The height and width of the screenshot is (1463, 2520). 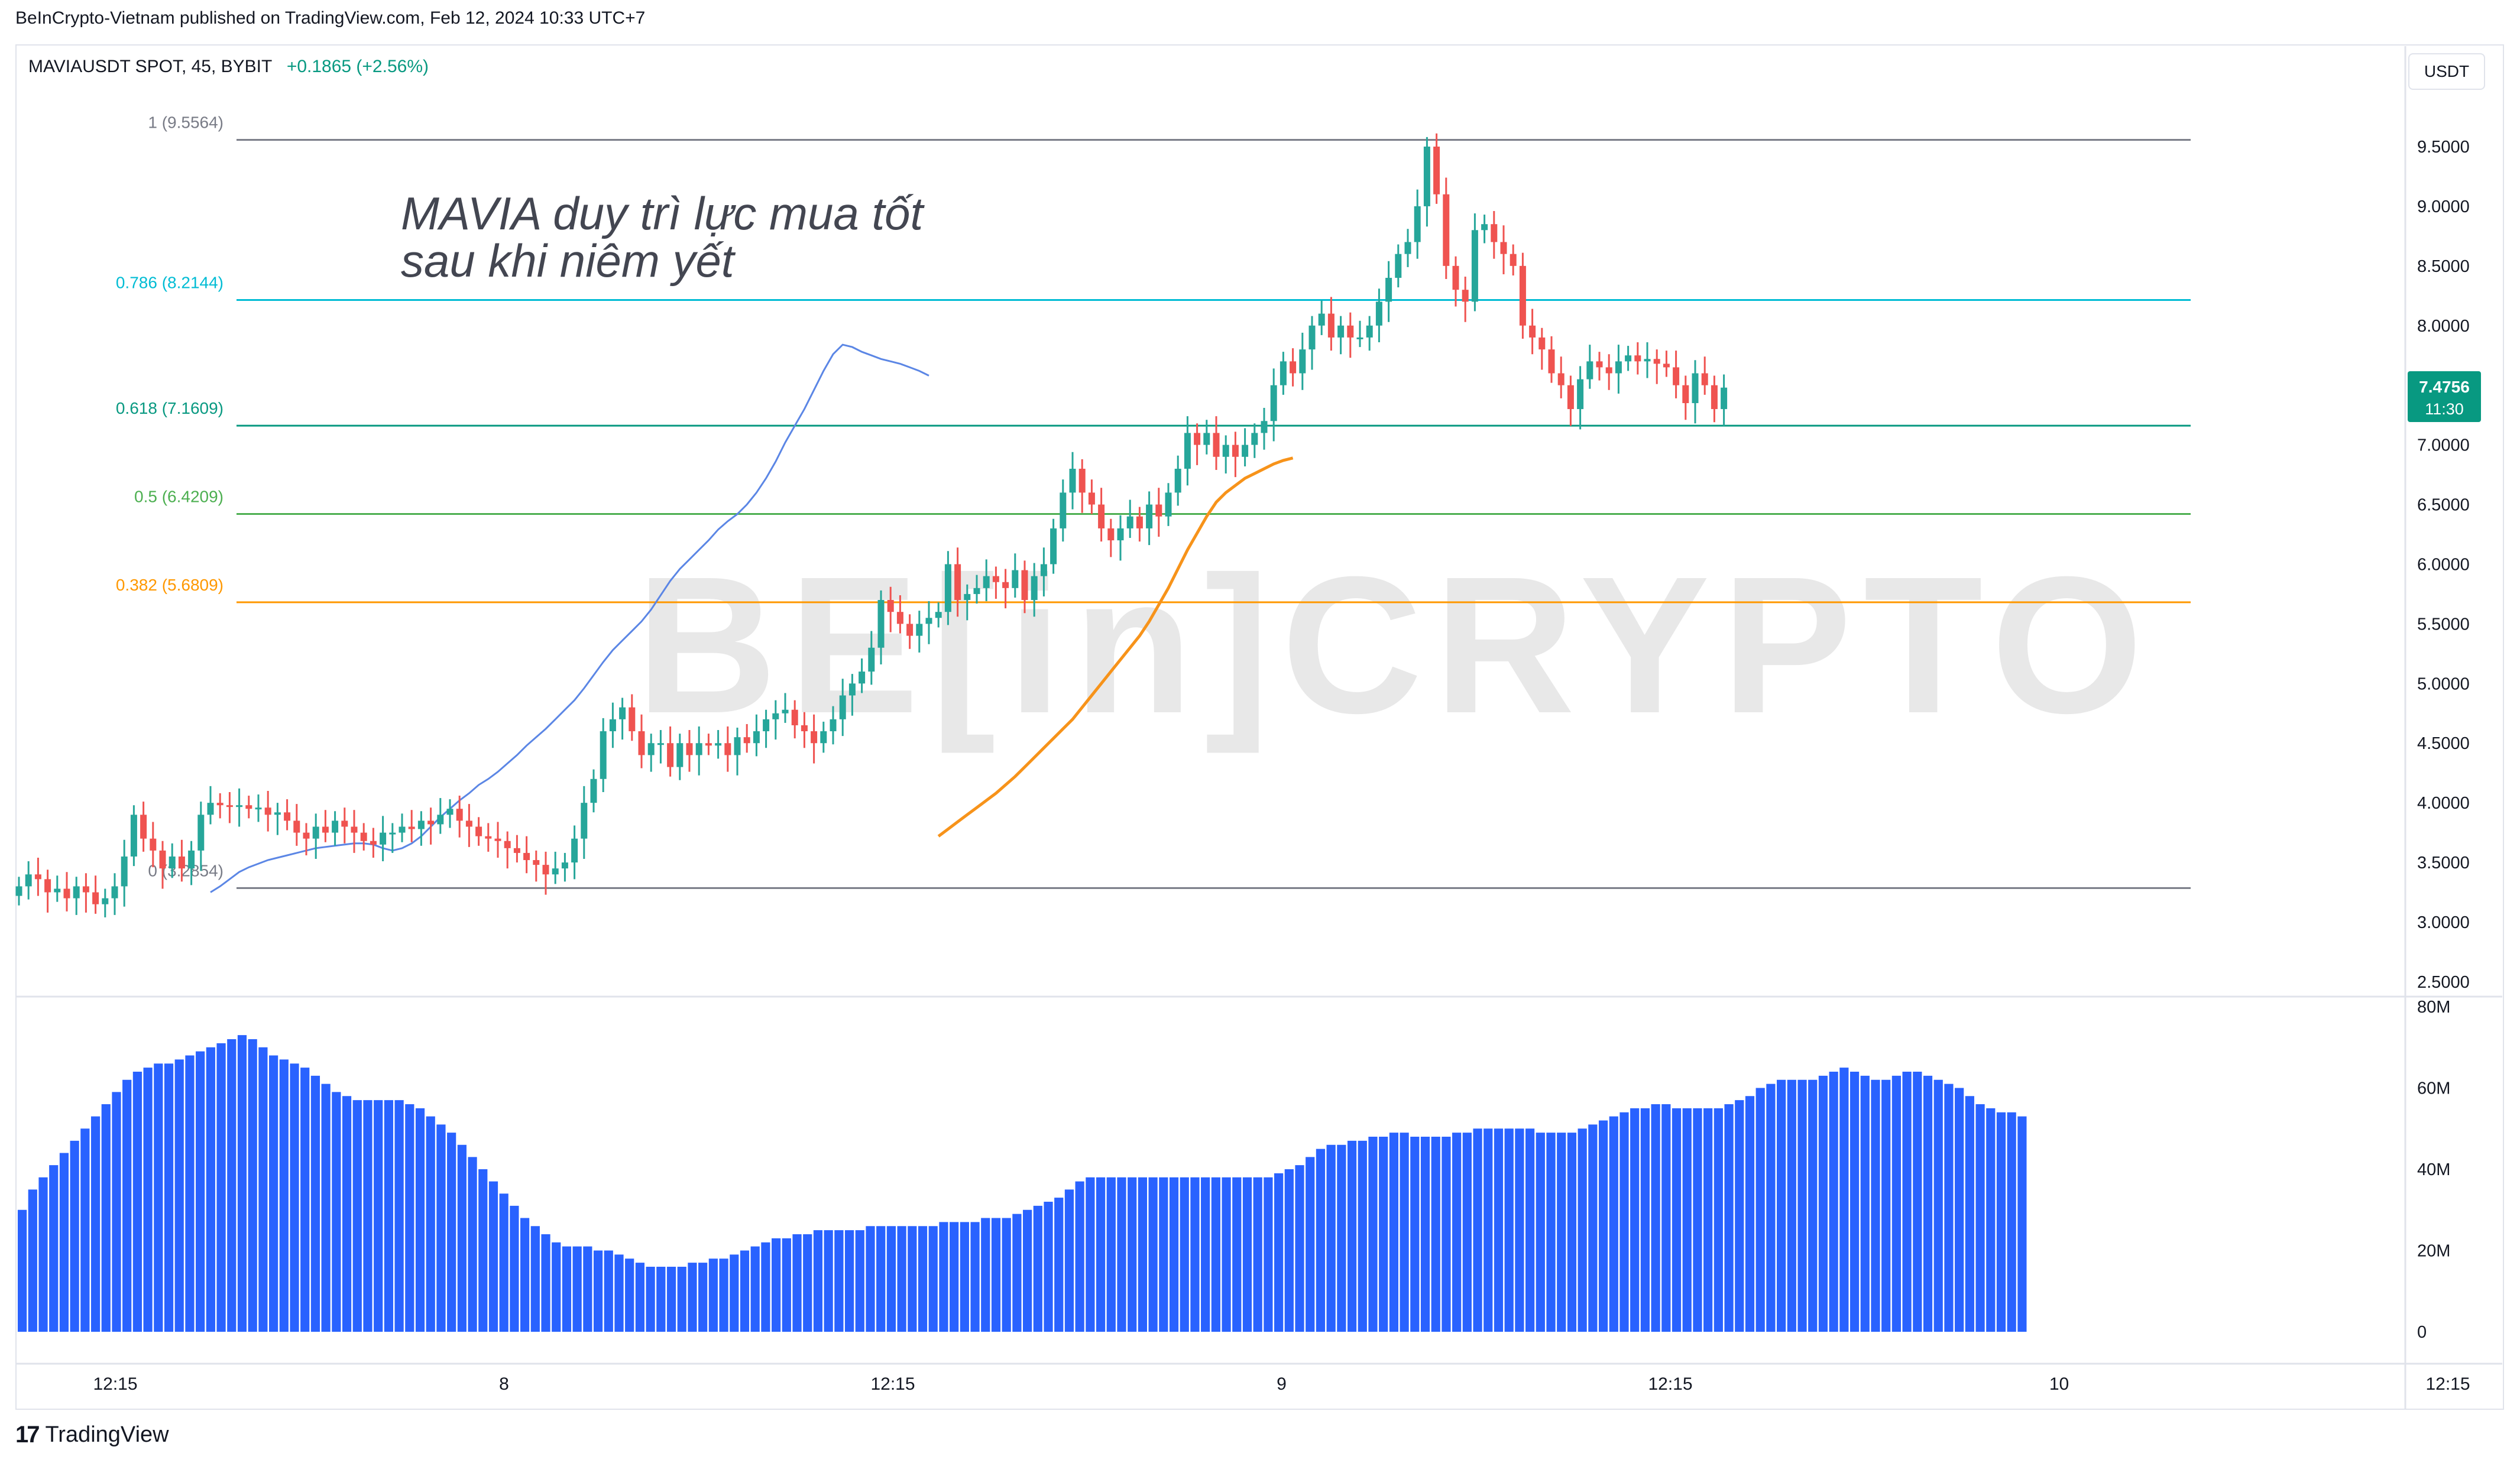 I want to click on price-tick-label: 2.5000, so click(x=2443, y=983).